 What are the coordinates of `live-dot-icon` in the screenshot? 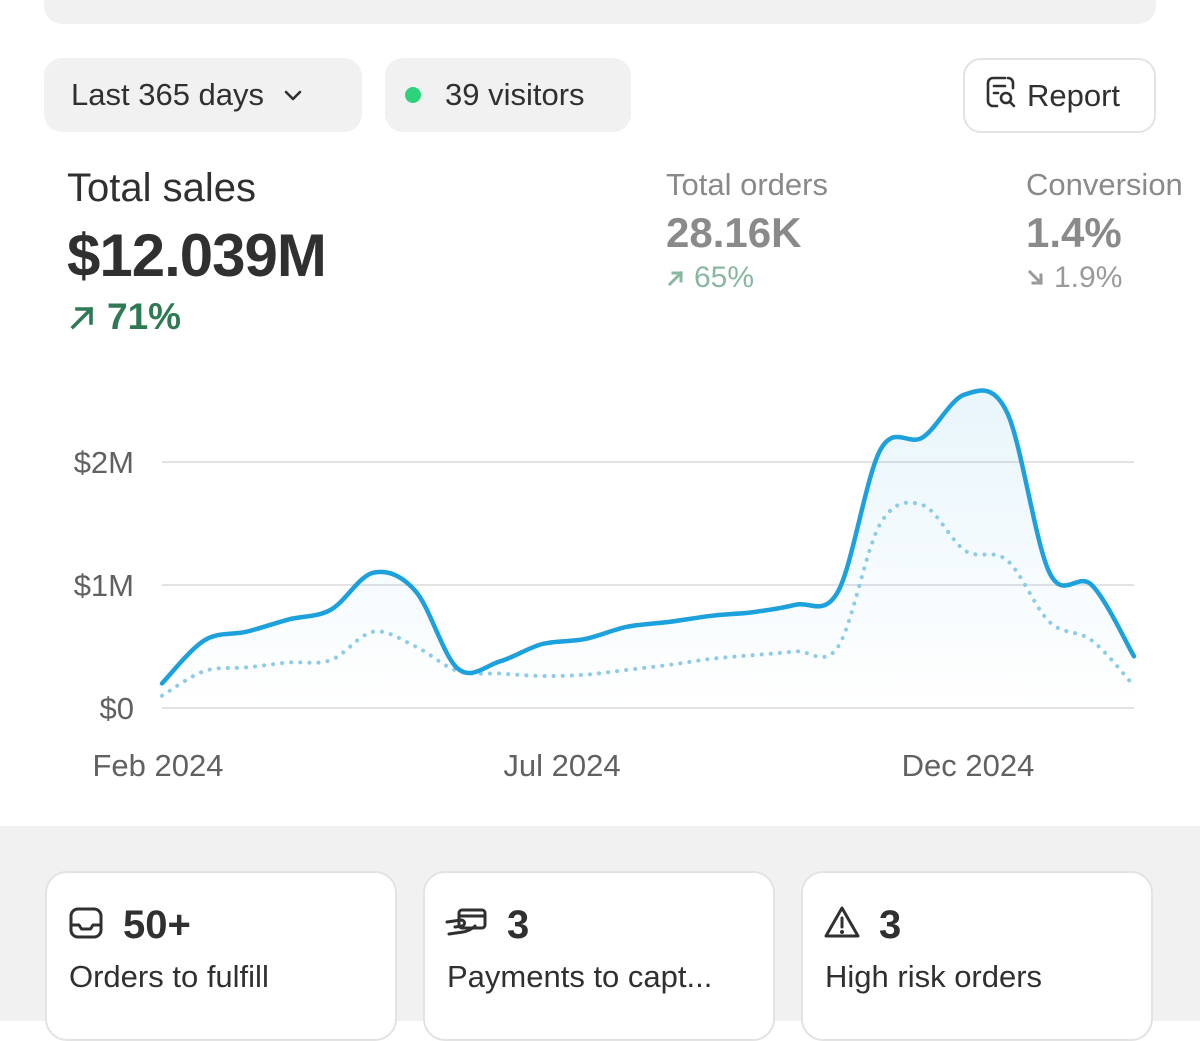 It's located at (413, 95).